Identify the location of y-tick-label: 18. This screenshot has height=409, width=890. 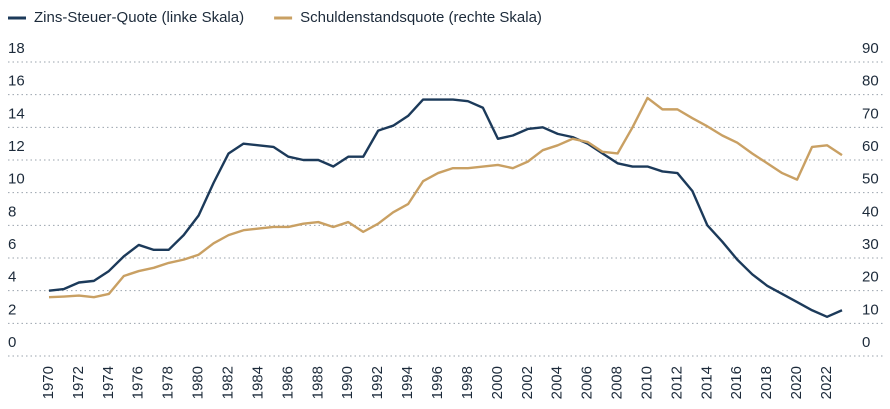
(16, 48).